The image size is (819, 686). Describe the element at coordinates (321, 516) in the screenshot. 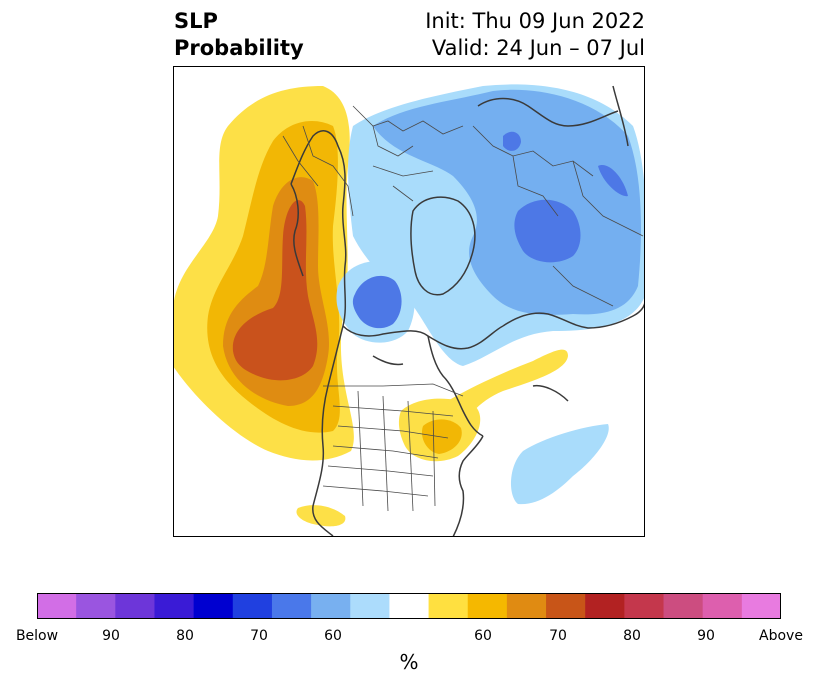

I see `above-60-subtropics` at that location.